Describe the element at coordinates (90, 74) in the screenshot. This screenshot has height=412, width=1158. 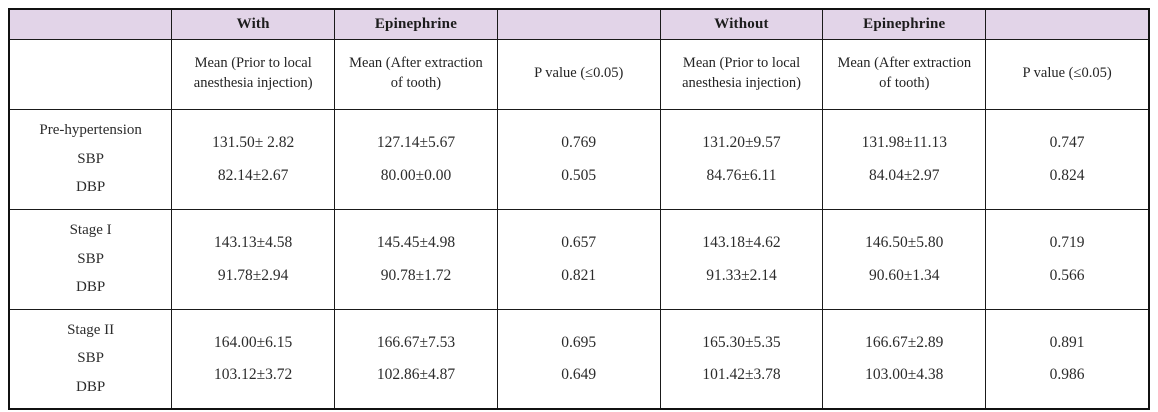
I see `subheader-cell-empty` at that location.